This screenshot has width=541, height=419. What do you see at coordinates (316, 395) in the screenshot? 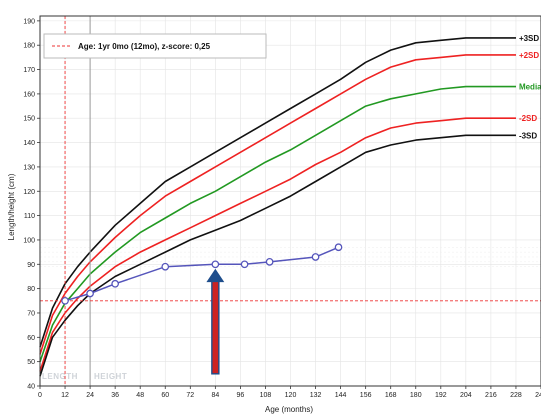
I see `x-tick-label-132: 132` at bounding box center [316, 395].